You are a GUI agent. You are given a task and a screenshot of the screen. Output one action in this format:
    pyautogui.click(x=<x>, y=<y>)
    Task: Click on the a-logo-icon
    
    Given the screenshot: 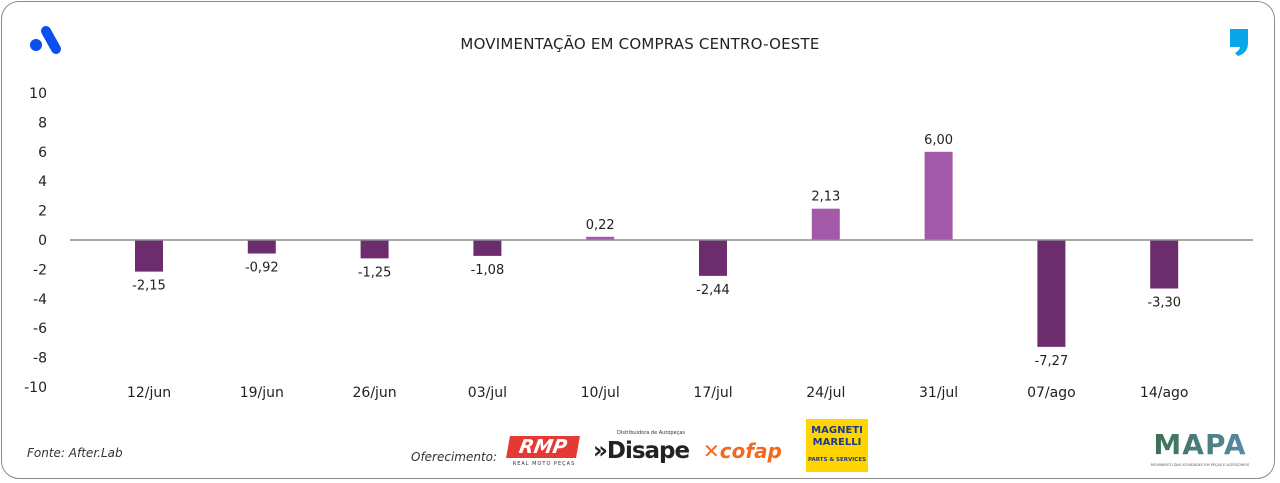 What is the action you would take?
    pyautogui.click(x=45, y=40)
    